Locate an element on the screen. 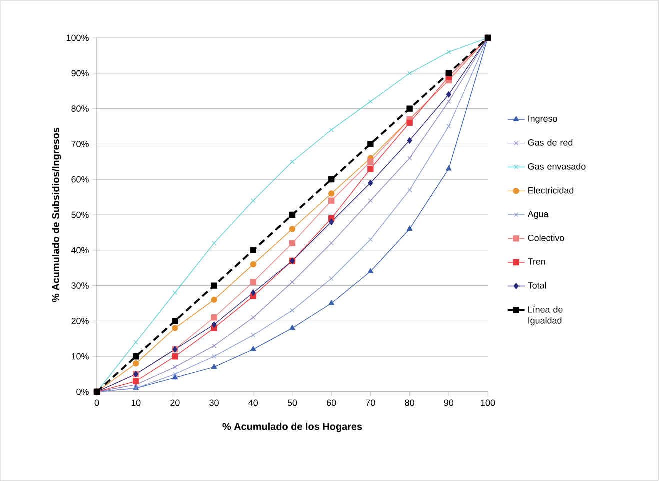 The width and height of the screenshot is (659, 481). y-tick-label: 80% is located at coordinates (80, 109).